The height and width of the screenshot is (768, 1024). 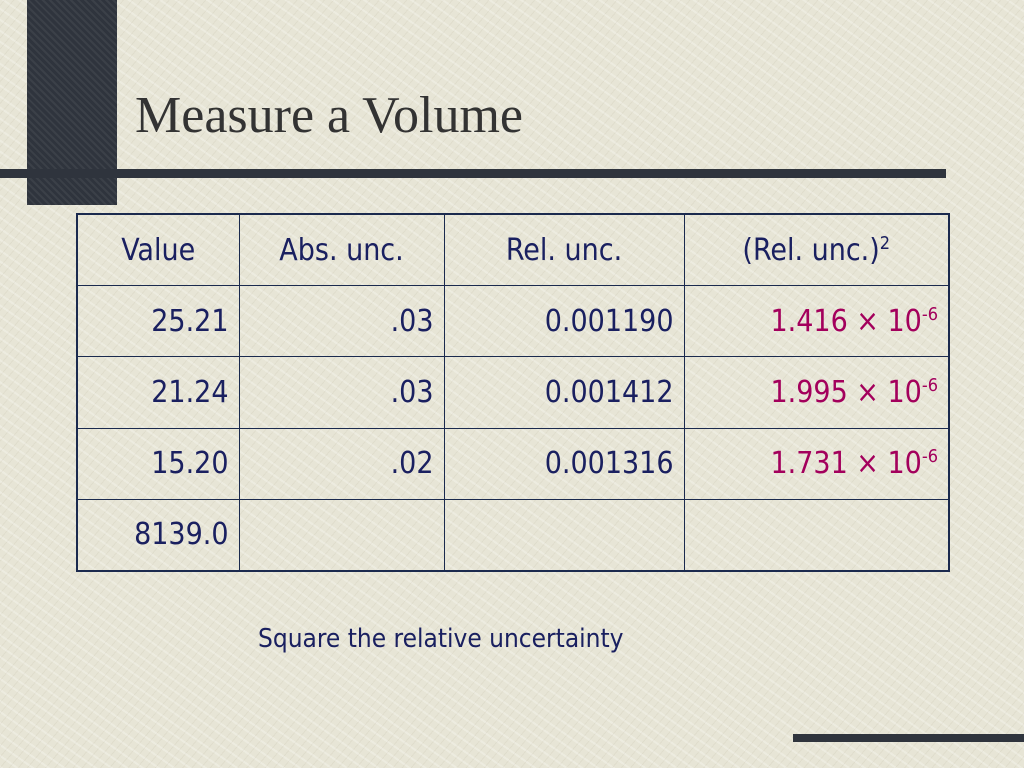 What do you see at coordinates (158, 463) in the screenshot?
I see `table-cell: 15.20` at bounding box center [158, 463].